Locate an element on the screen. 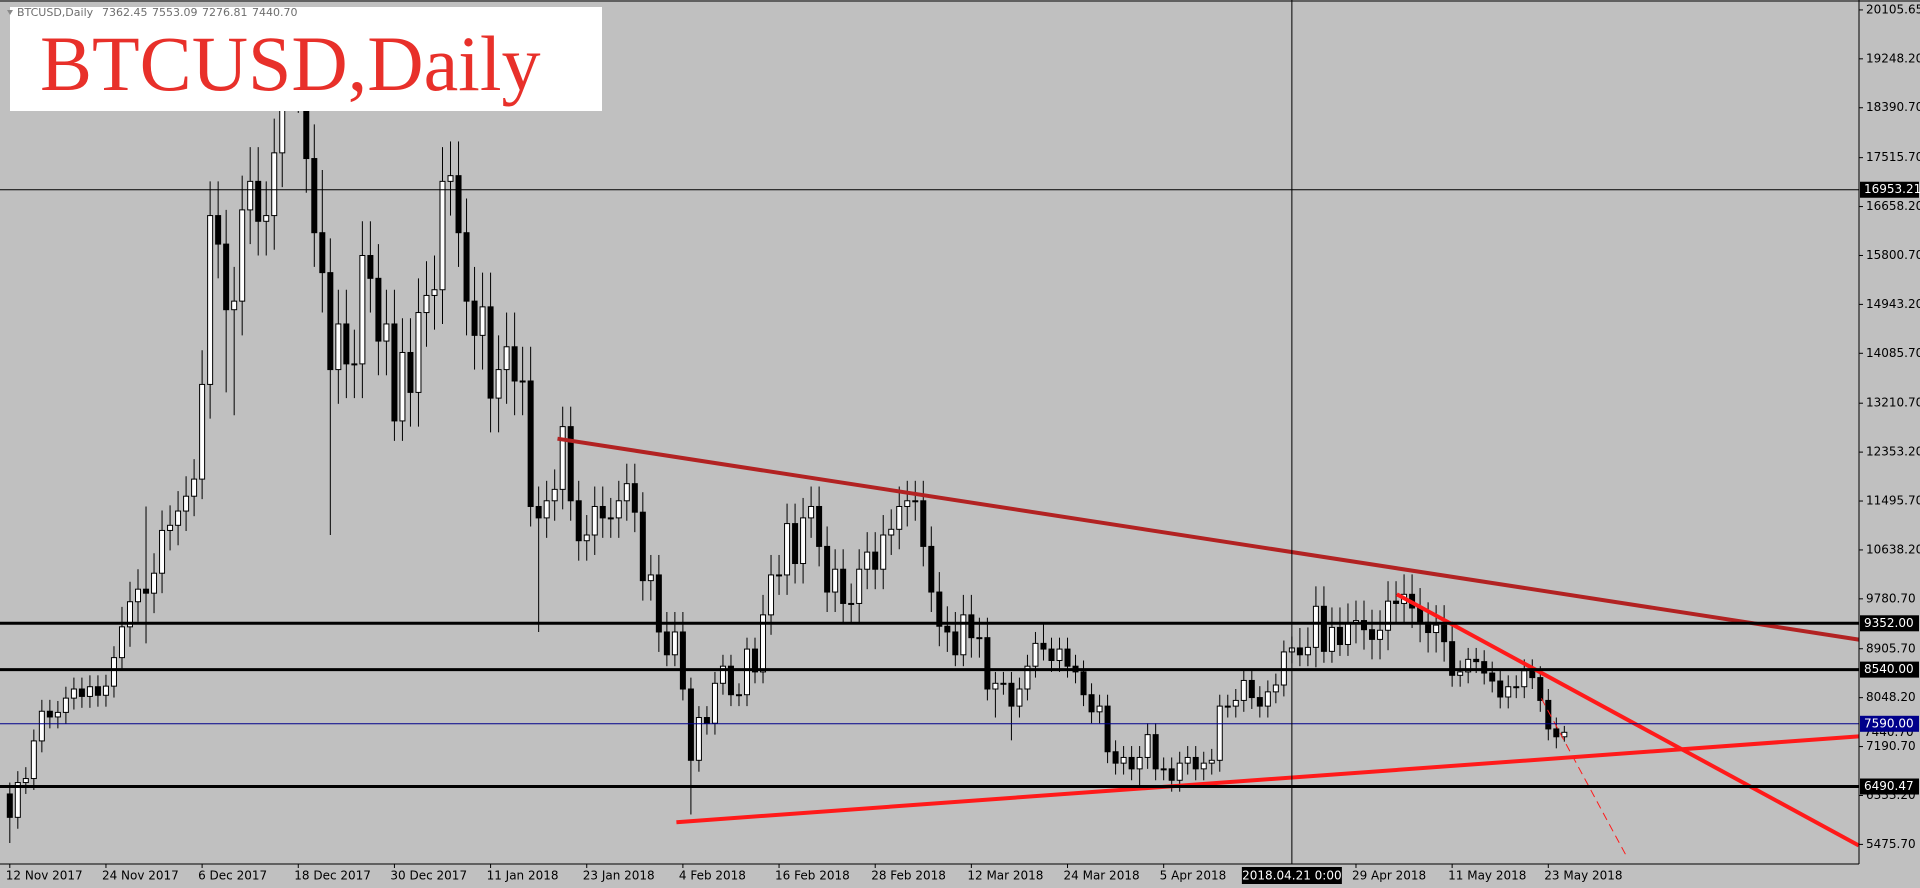 The image size is (1920, 888). x-tick-label: 6 Dec 2017 is located at coordinates (232, 876).